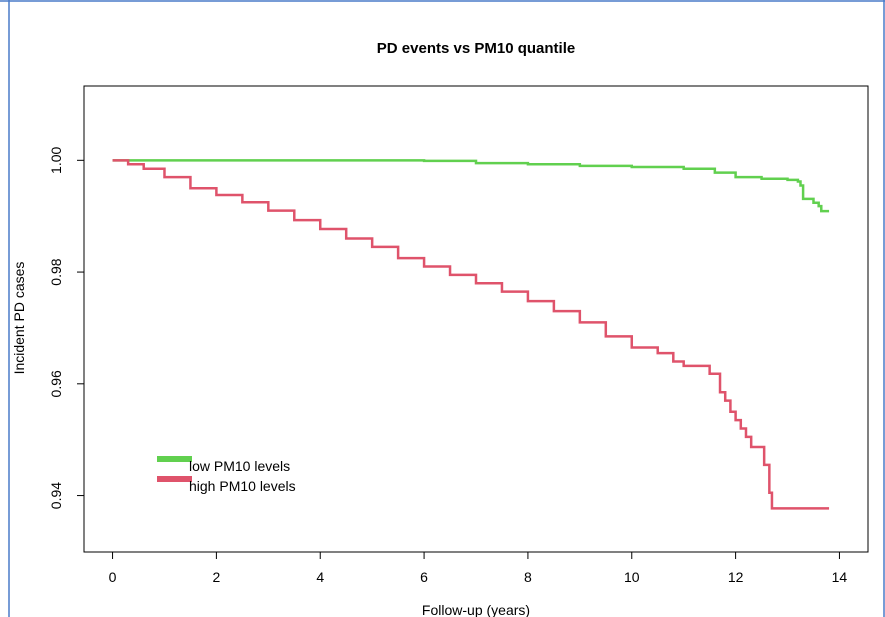 This screenshot has height=617, width=885. I want to click on y-tick-label: 0.98, so click(56, 271).